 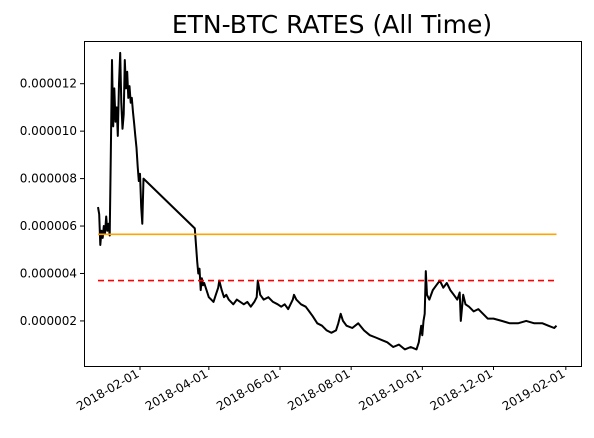 I want to click on x-tick-label: 2018-04-01, so click(x=176, y=389).